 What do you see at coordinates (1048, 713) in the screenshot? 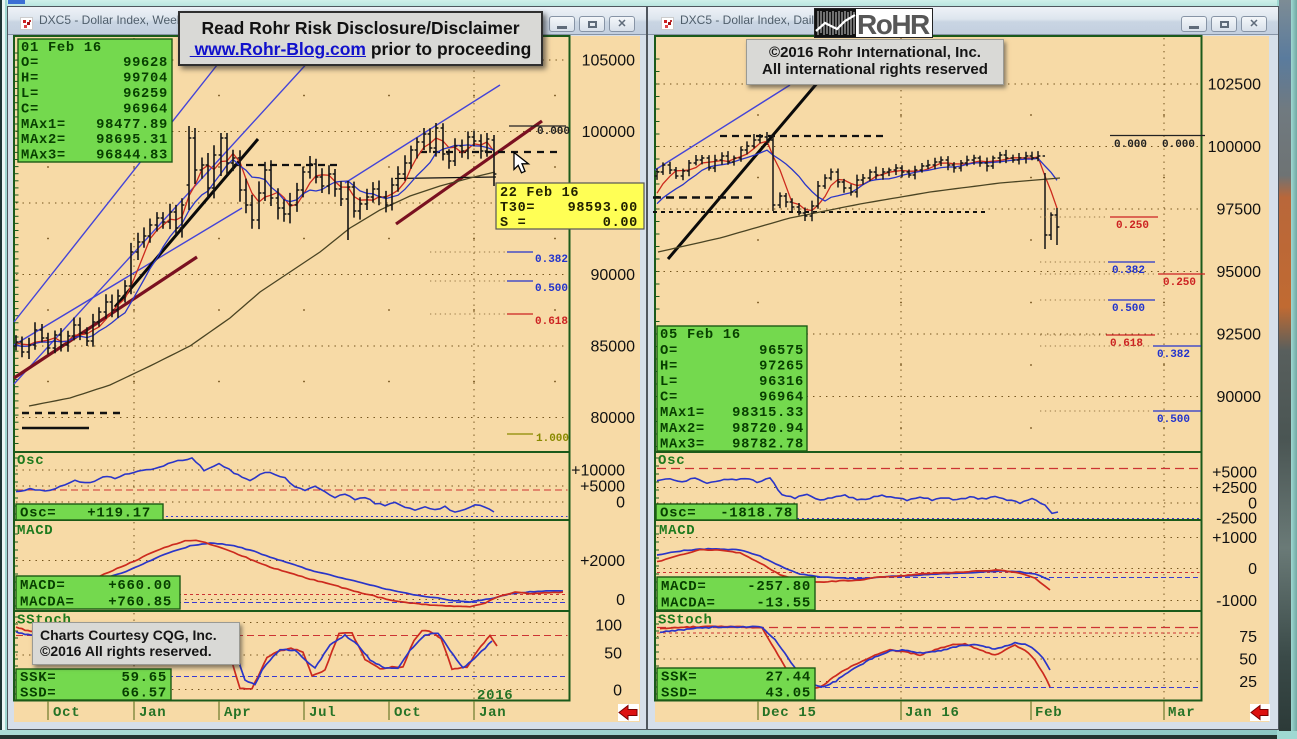
I see `svg-text: Feb` at bounding box center [1048, 713].